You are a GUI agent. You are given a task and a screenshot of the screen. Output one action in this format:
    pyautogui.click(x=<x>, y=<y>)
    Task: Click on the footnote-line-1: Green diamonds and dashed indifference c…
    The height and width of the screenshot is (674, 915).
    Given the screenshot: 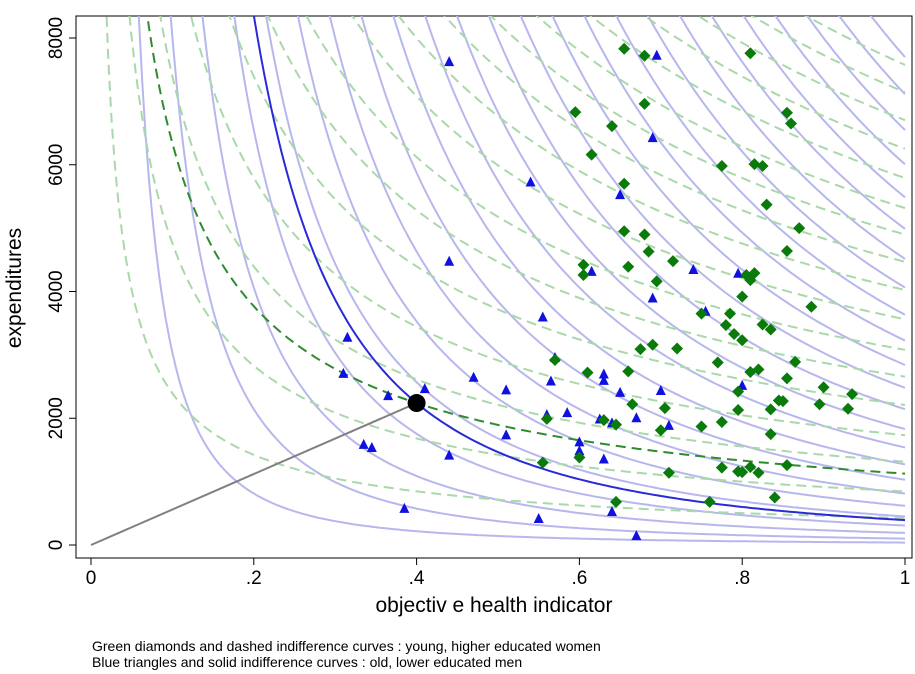 What is the action you would take?
    pyautogui.click(x=346, y=646)
    